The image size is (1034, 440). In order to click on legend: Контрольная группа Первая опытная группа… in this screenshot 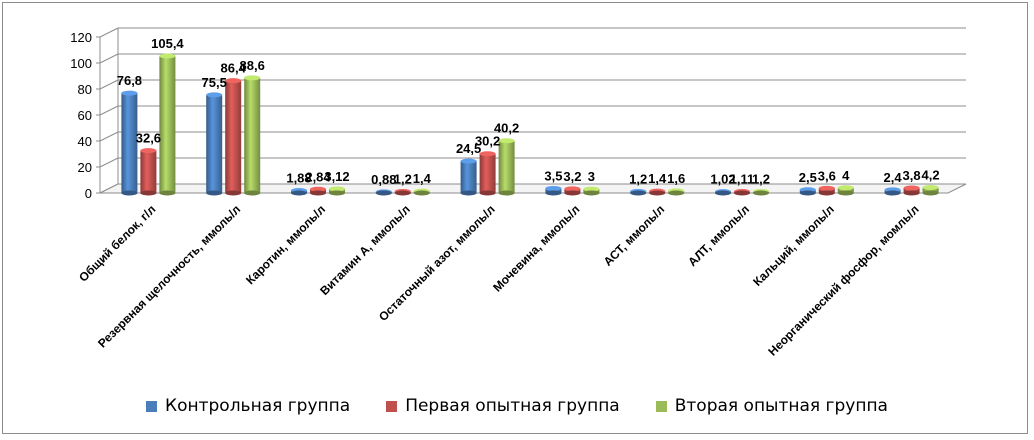, I will do `click(517, 406)`.